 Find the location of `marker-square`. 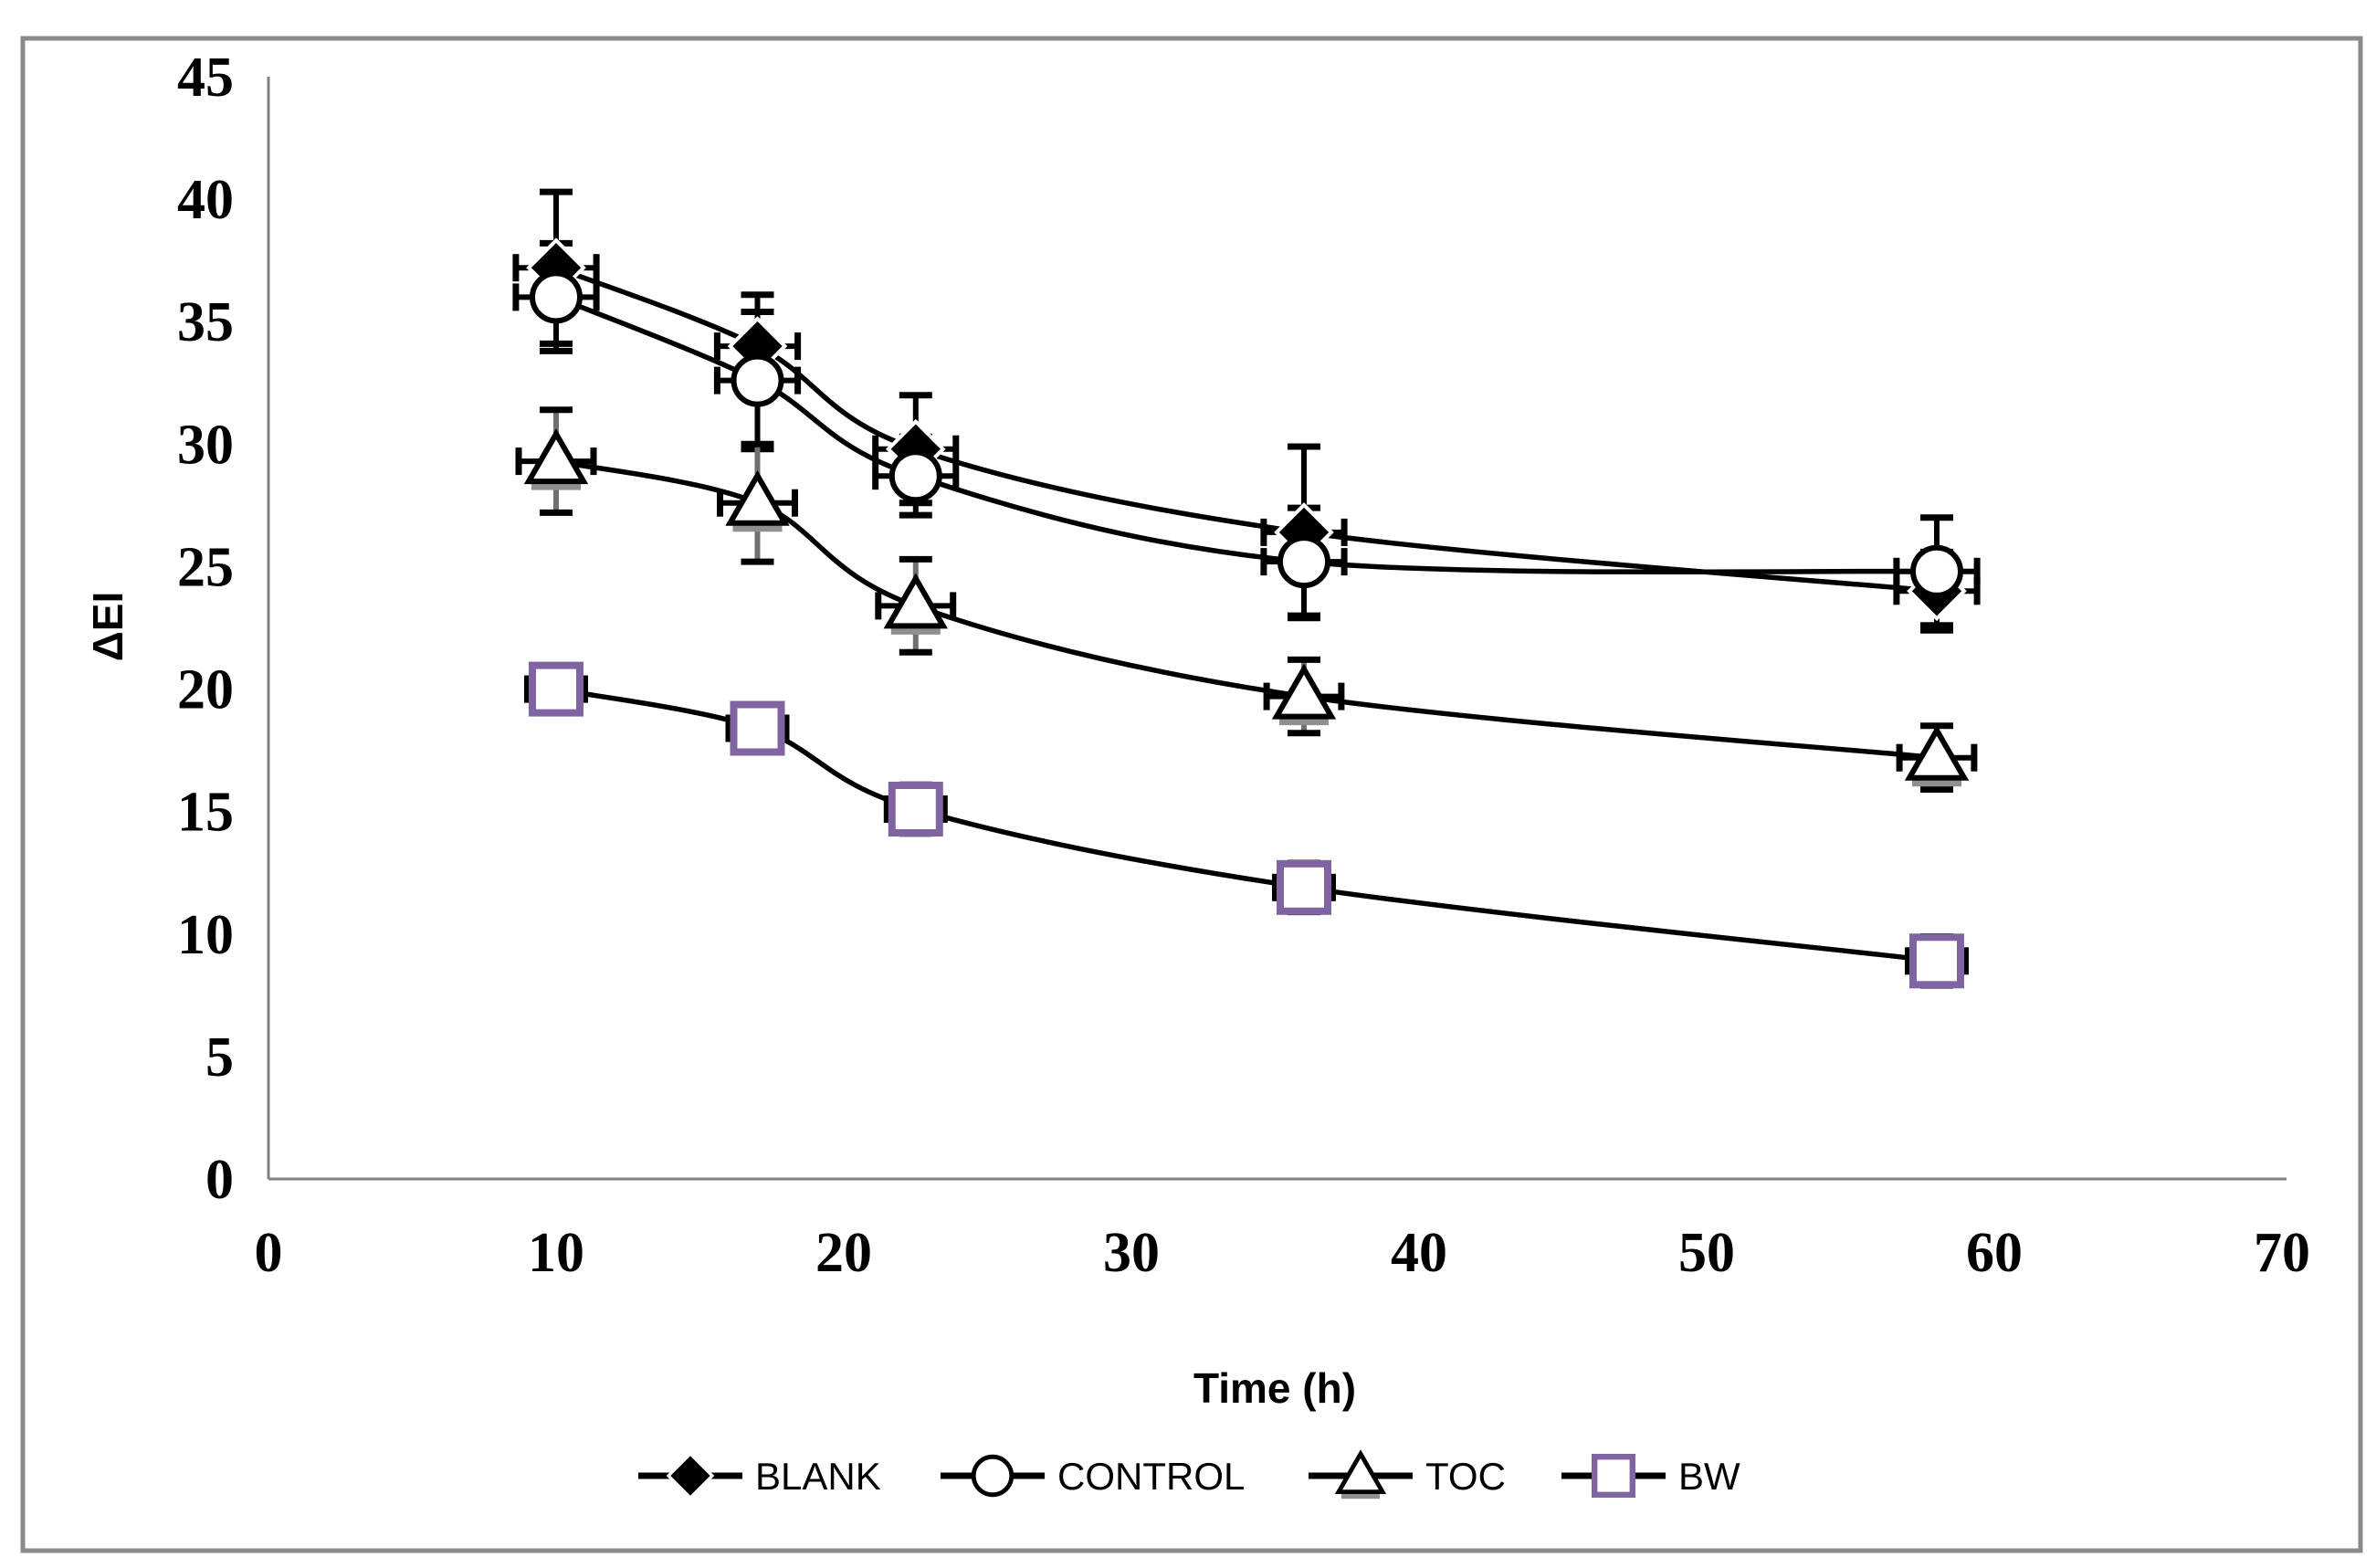

marker-square is located at coordinates (1613, 1475).